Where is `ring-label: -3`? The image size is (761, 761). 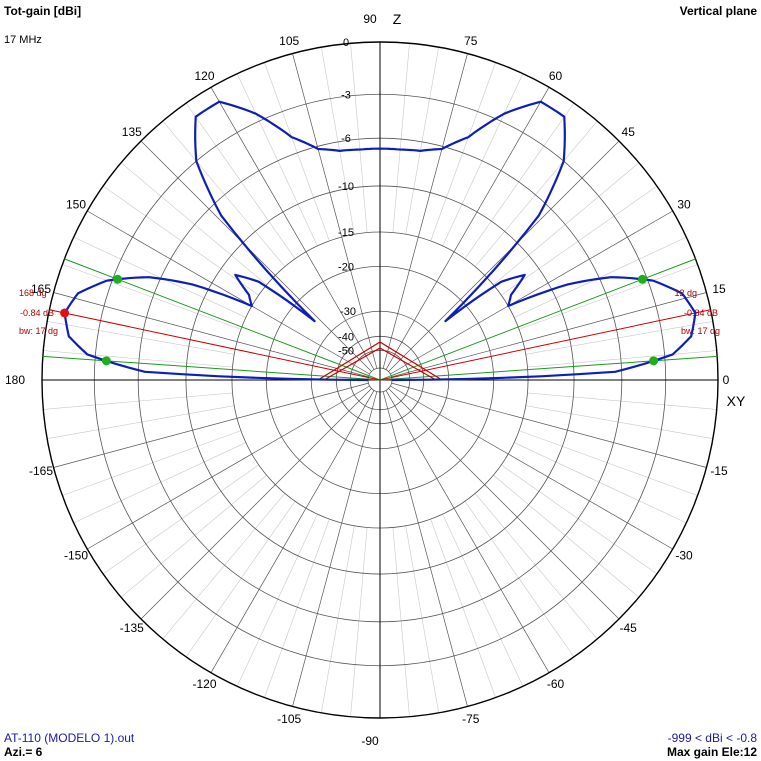 ring-label: -3 is located at coordinates (346, 95).